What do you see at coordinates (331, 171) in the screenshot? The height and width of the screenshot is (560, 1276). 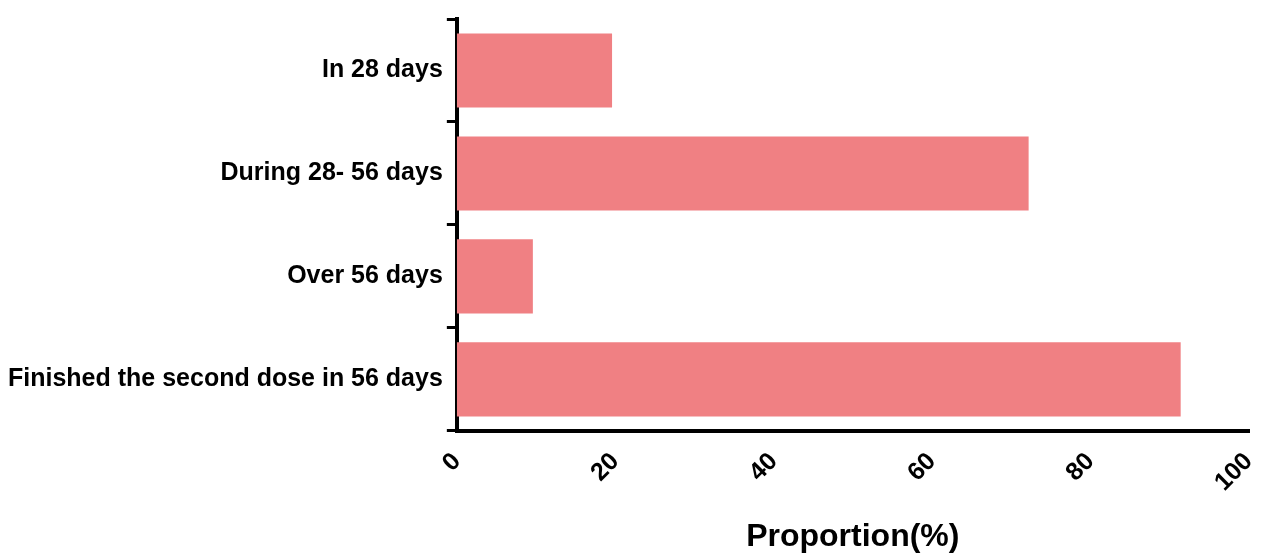 I see `y-tick-label: During 28- 56 days` at bounding box center [331, 171].